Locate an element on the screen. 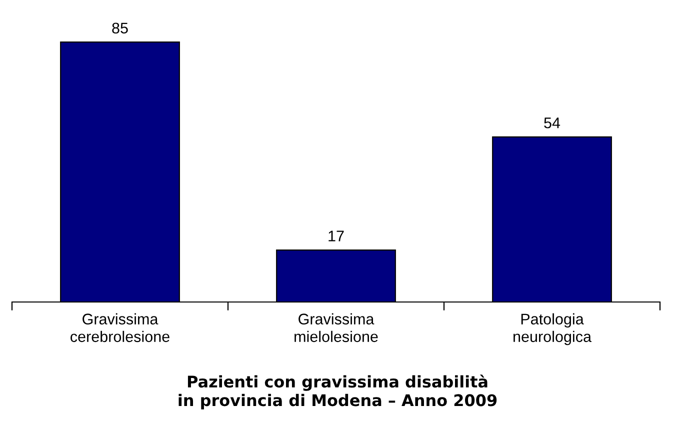 This screenshot has width=675, height=436. x-tick-label: Gravissima mielolesione is located at coordinates (336, 327).